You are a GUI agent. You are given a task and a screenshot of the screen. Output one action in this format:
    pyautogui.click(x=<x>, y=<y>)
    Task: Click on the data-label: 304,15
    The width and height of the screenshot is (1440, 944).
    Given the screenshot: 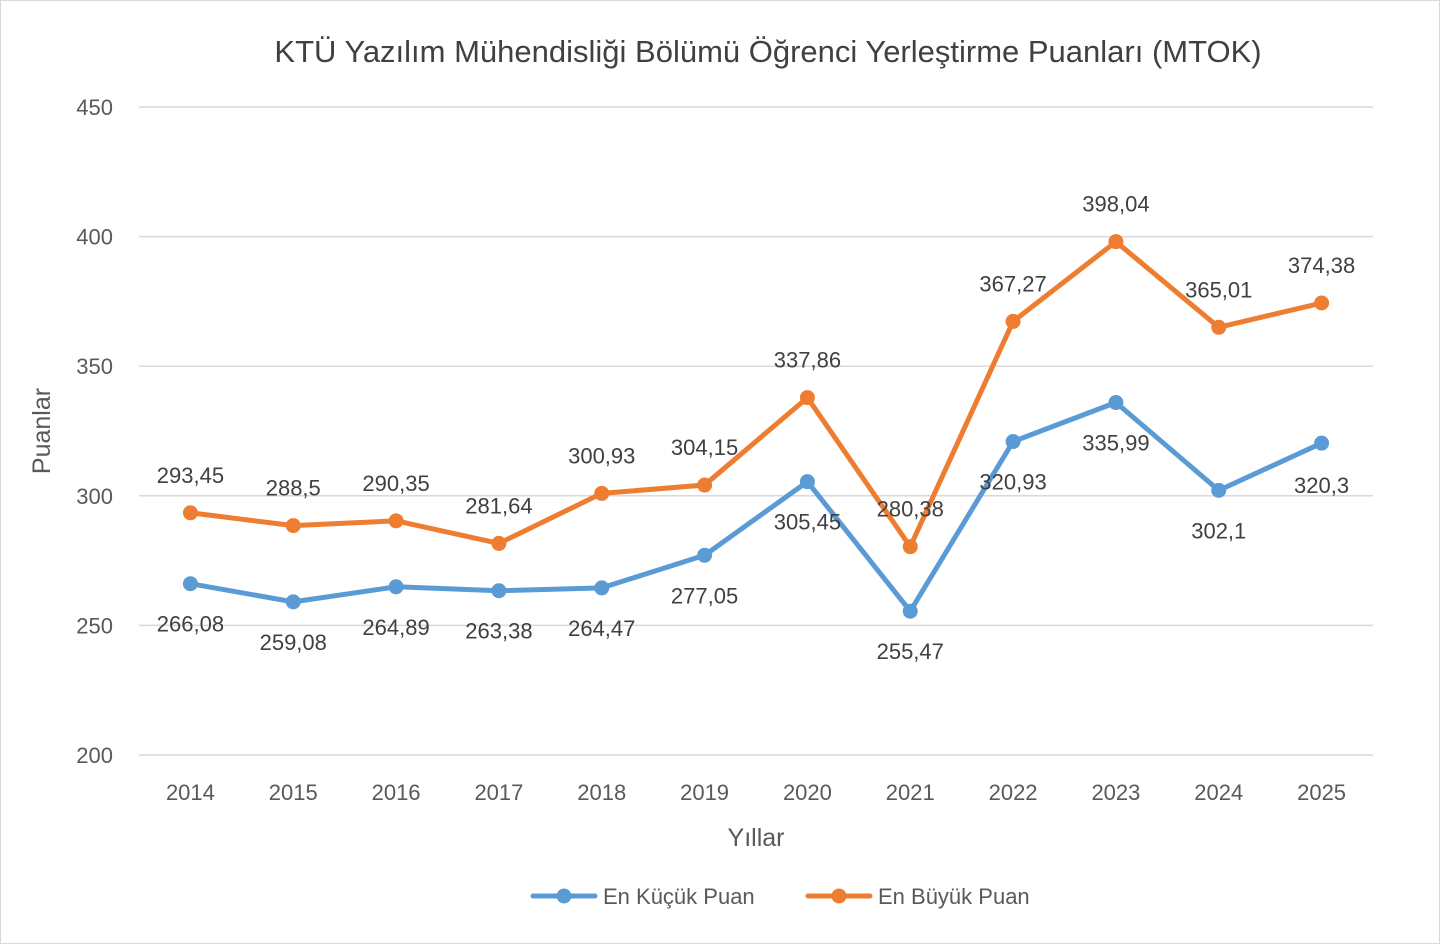 What is the action you would take?
    pyautogui.click(x=704, y=447)
    